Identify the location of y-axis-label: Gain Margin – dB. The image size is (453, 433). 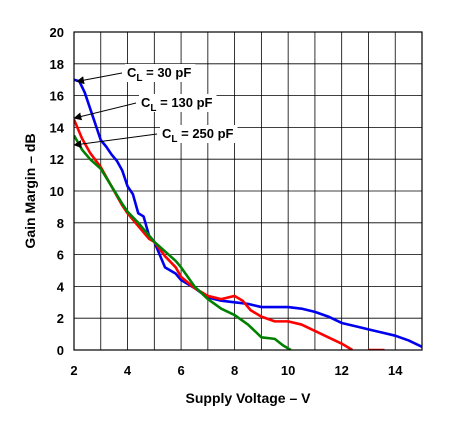
(30, 190).